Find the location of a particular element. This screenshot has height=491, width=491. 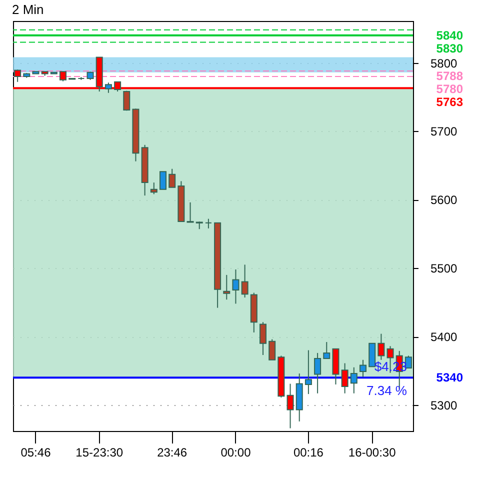

annotation: 7.34 % is located at coordinates (387, 390).